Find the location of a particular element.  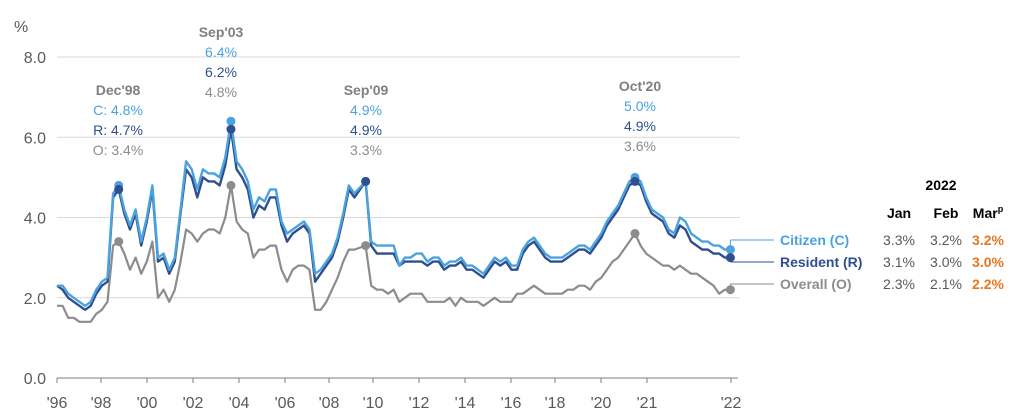

x-tick-label: '00 is located at coordinates (147, 403).